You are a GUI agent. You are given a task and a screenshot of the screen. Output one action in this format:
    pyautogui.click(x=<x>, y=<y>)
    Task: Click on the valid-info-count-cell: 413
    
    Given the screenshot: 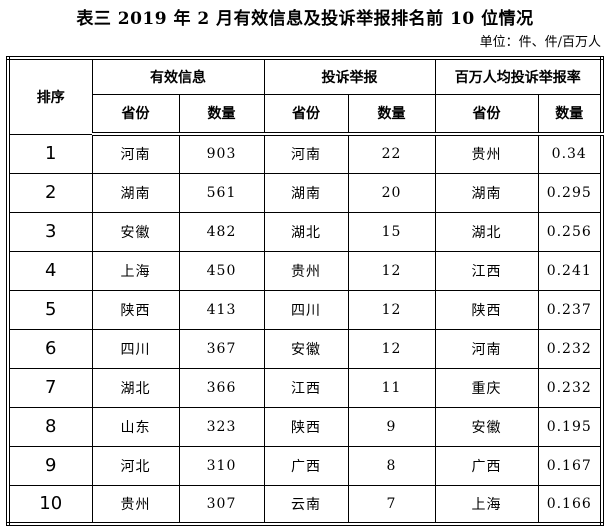 What is the action you would take?
    pyautogui.click(x=221, y=309)
    